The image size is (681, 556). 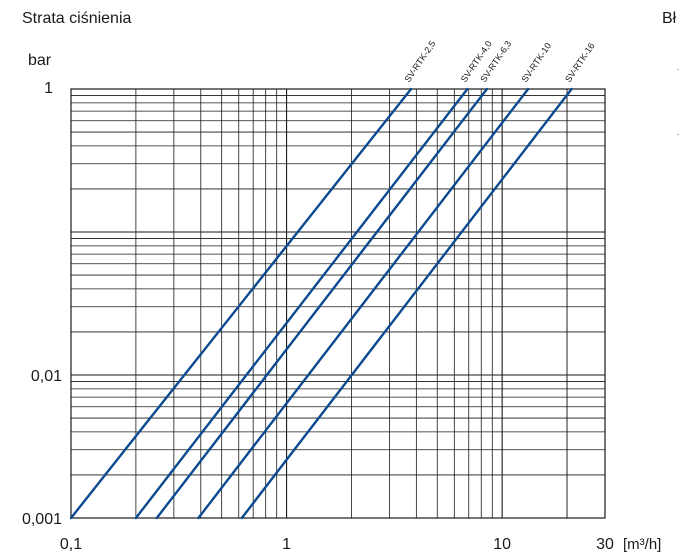 I want to click on y-tick-label: 0,001, so click(x=42, y=519).